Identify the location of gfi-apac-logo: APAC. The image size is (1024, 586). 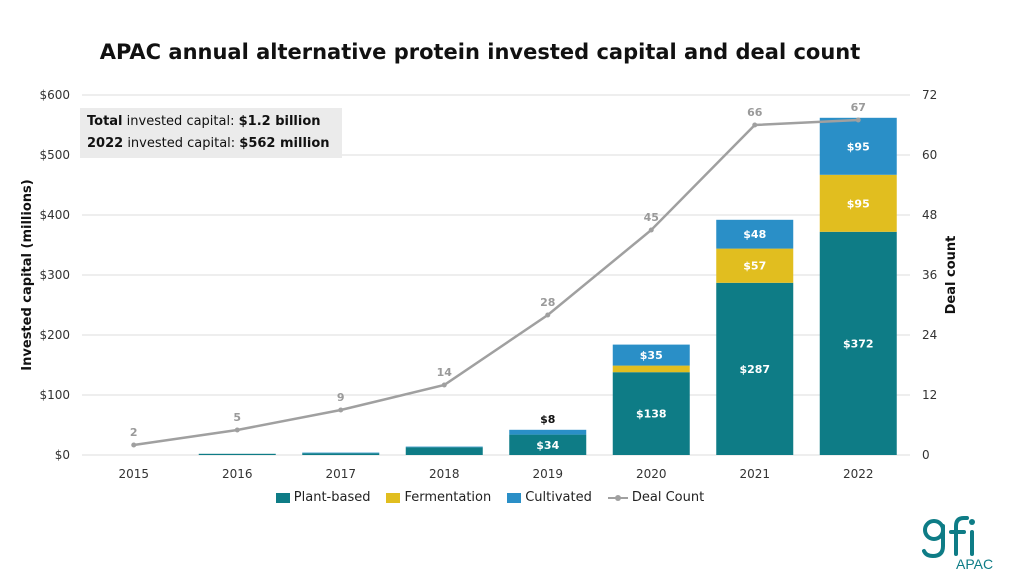
(957, 544).